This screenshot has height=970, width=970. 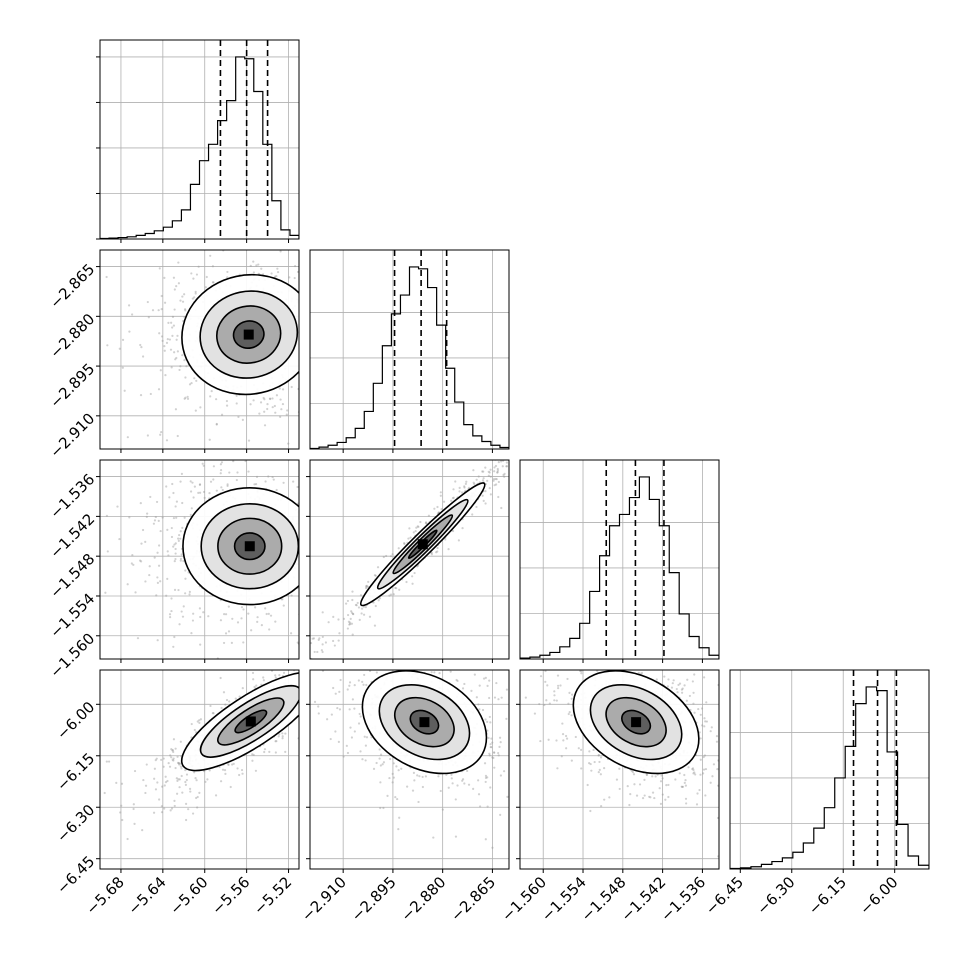 What do you see at coordinates (683, 899) in the screenshot?
I see `x-tick-label: −1.536` at bounding box center [683, 899].